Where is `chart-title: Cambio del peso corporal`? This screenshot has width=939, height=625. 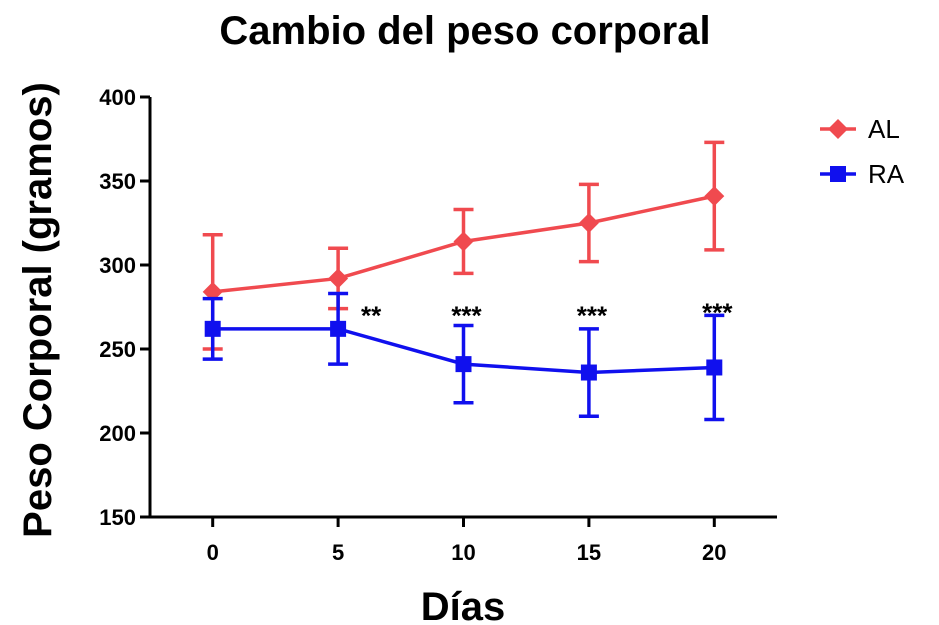 chart-title: Cambio del peso corporal is located at coordinates (464, 31).